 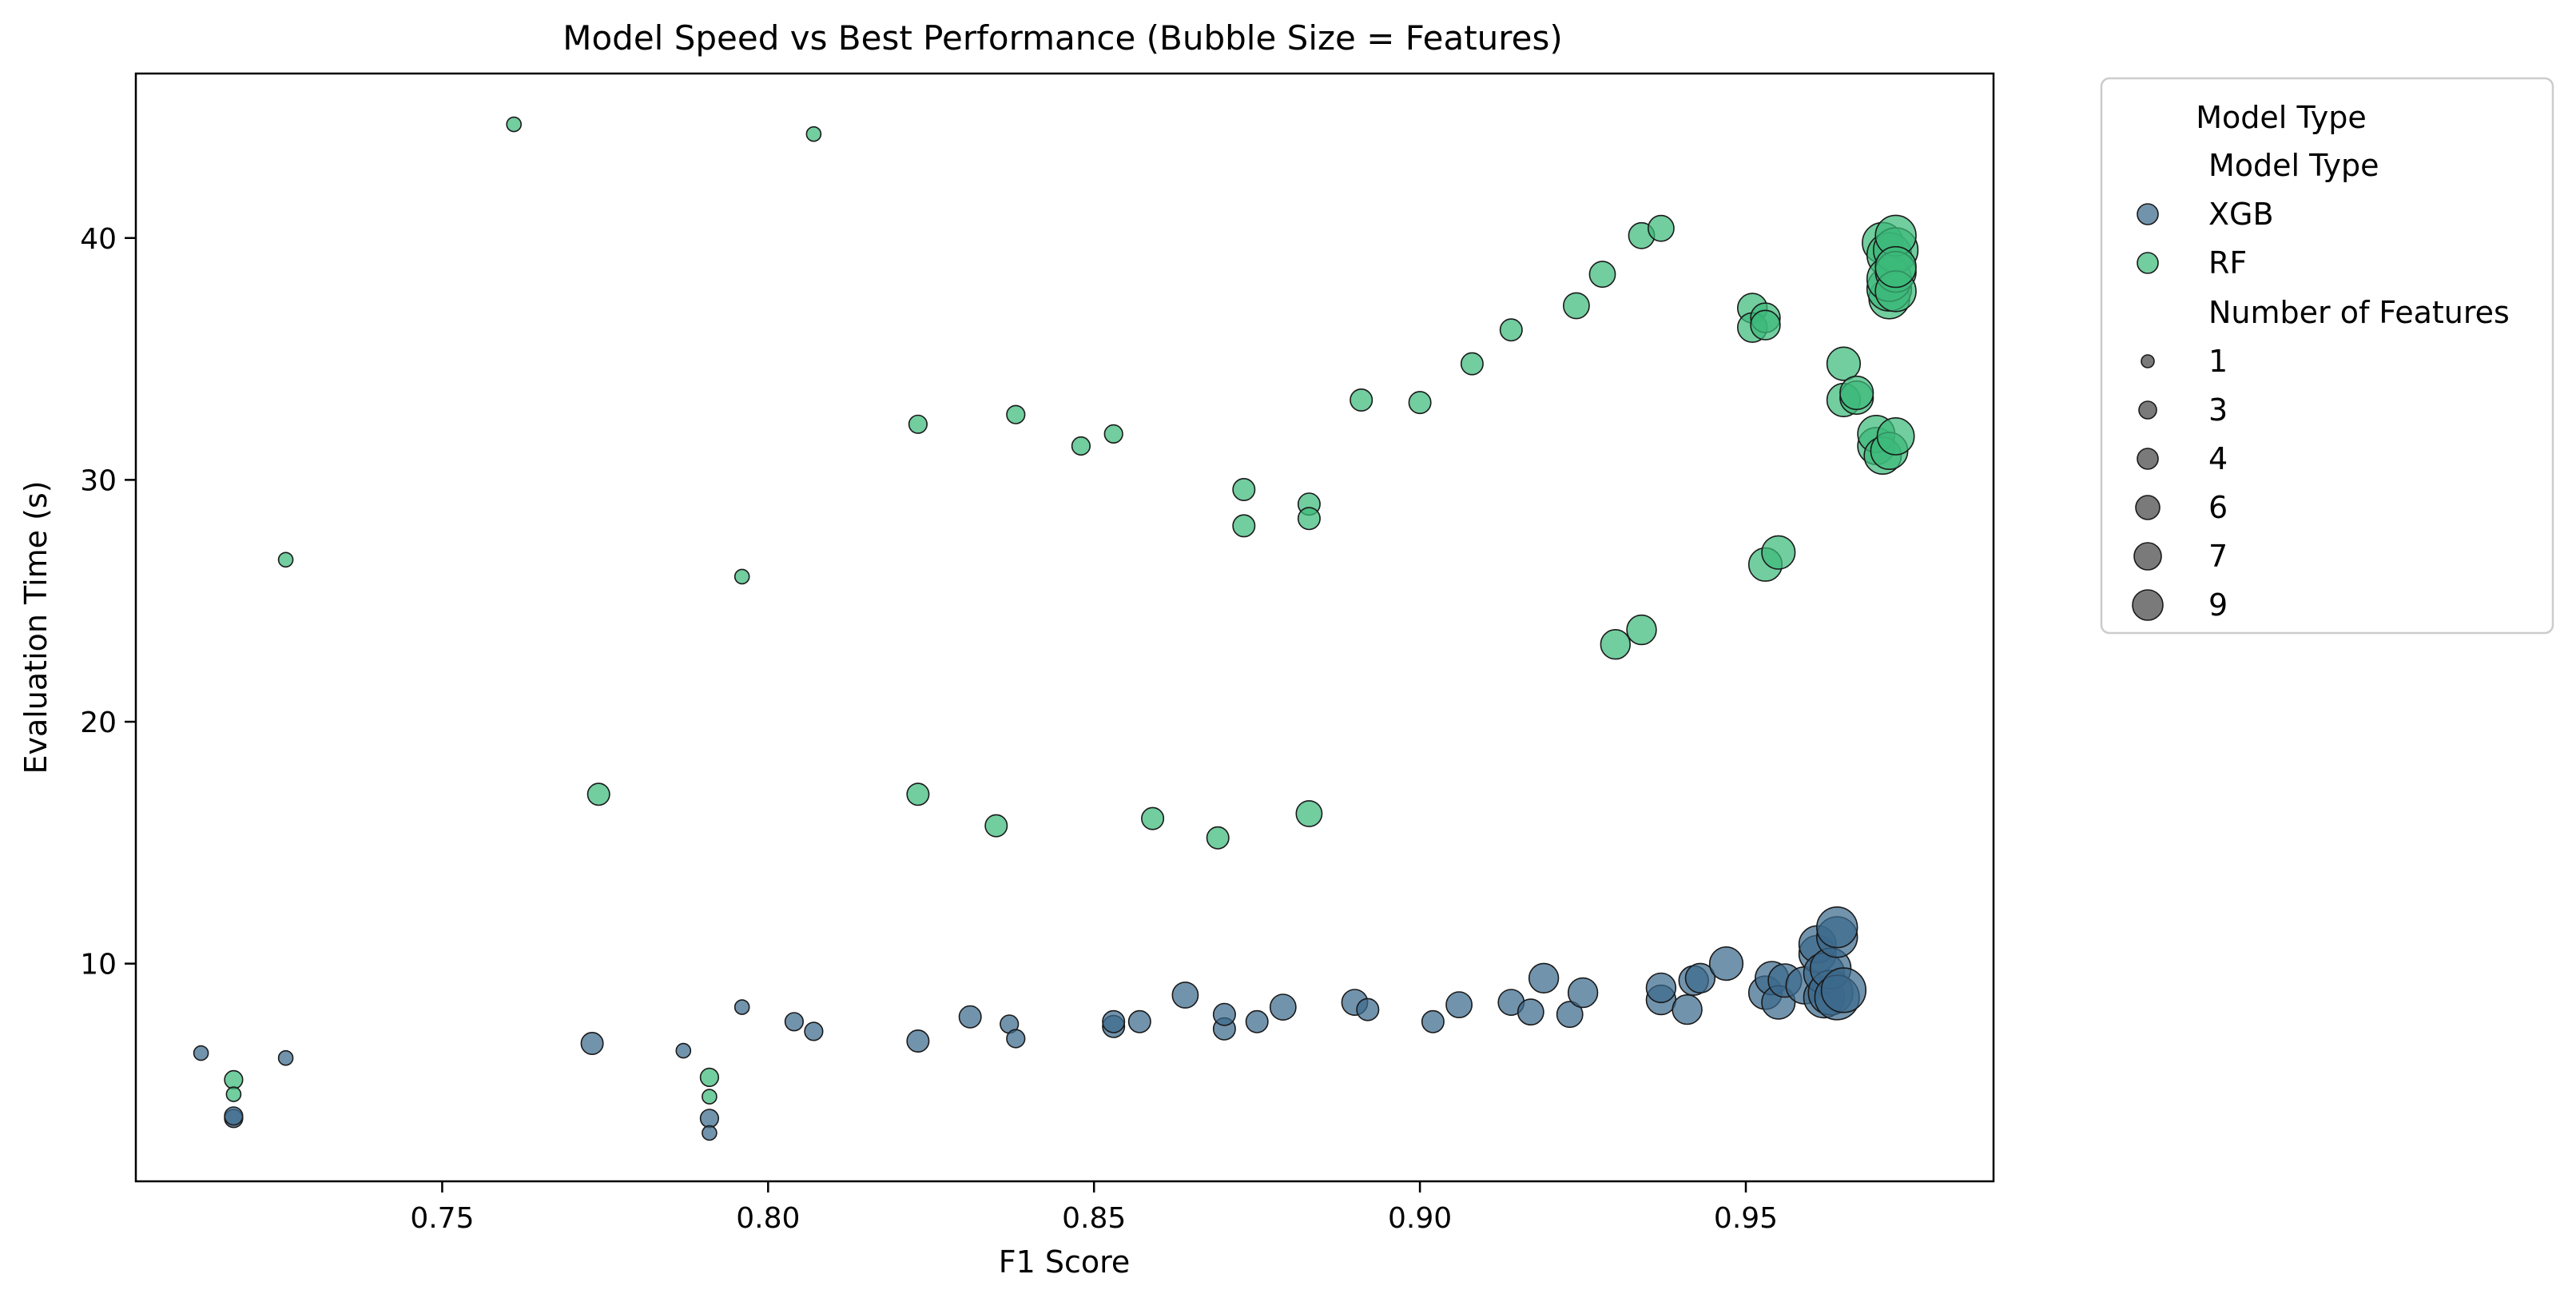 I want to click on legend-size-label: 1, so click(x=2218, y=361).